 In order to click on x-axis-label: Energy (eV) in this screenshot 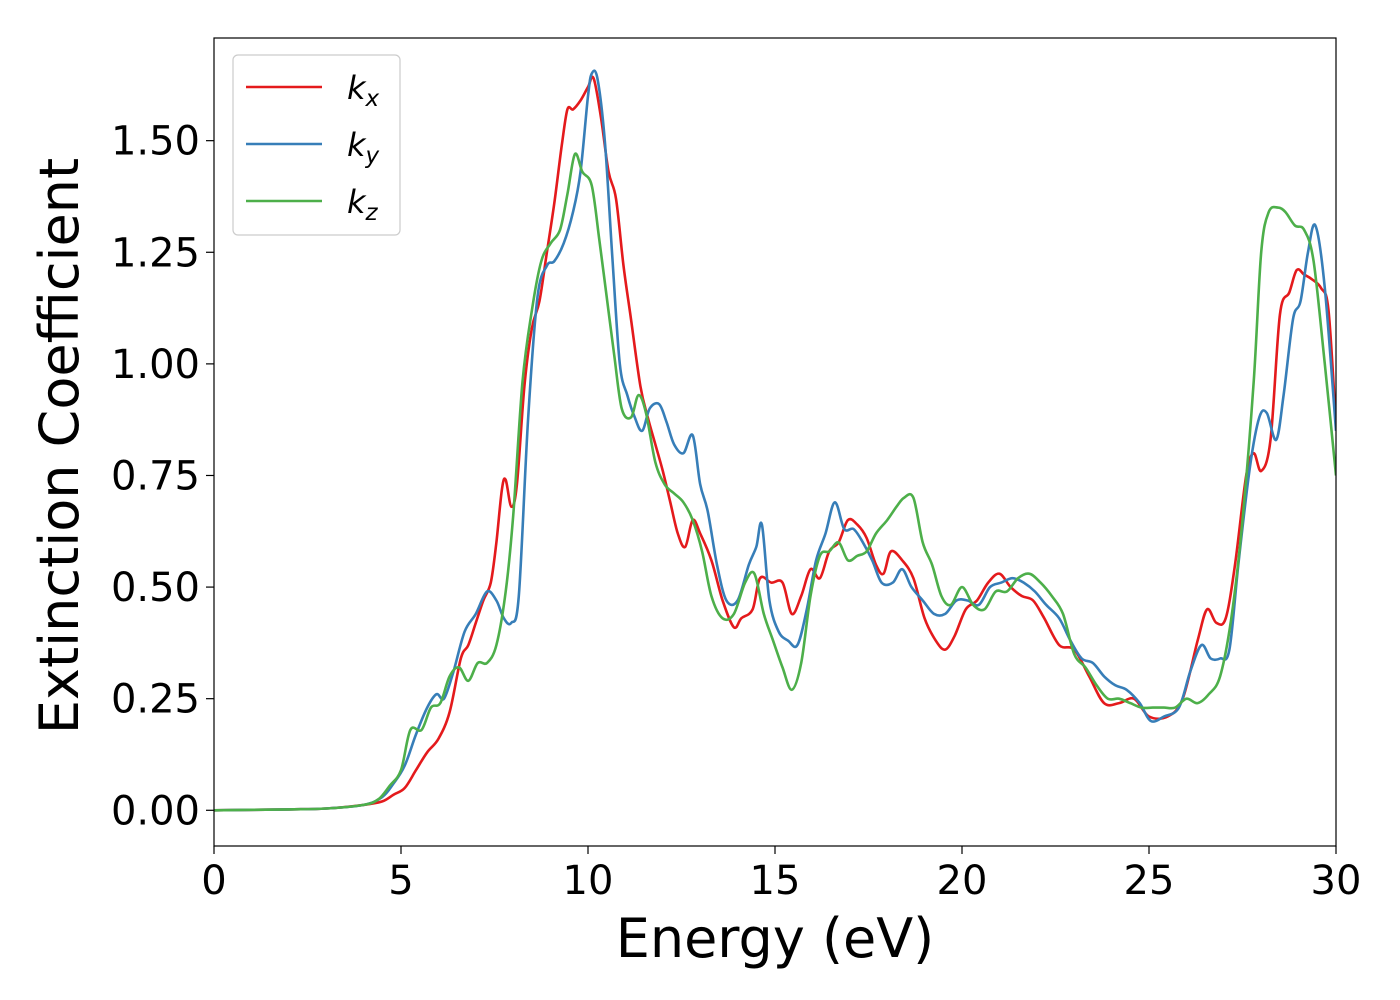, I will do `click(775, 938)`.